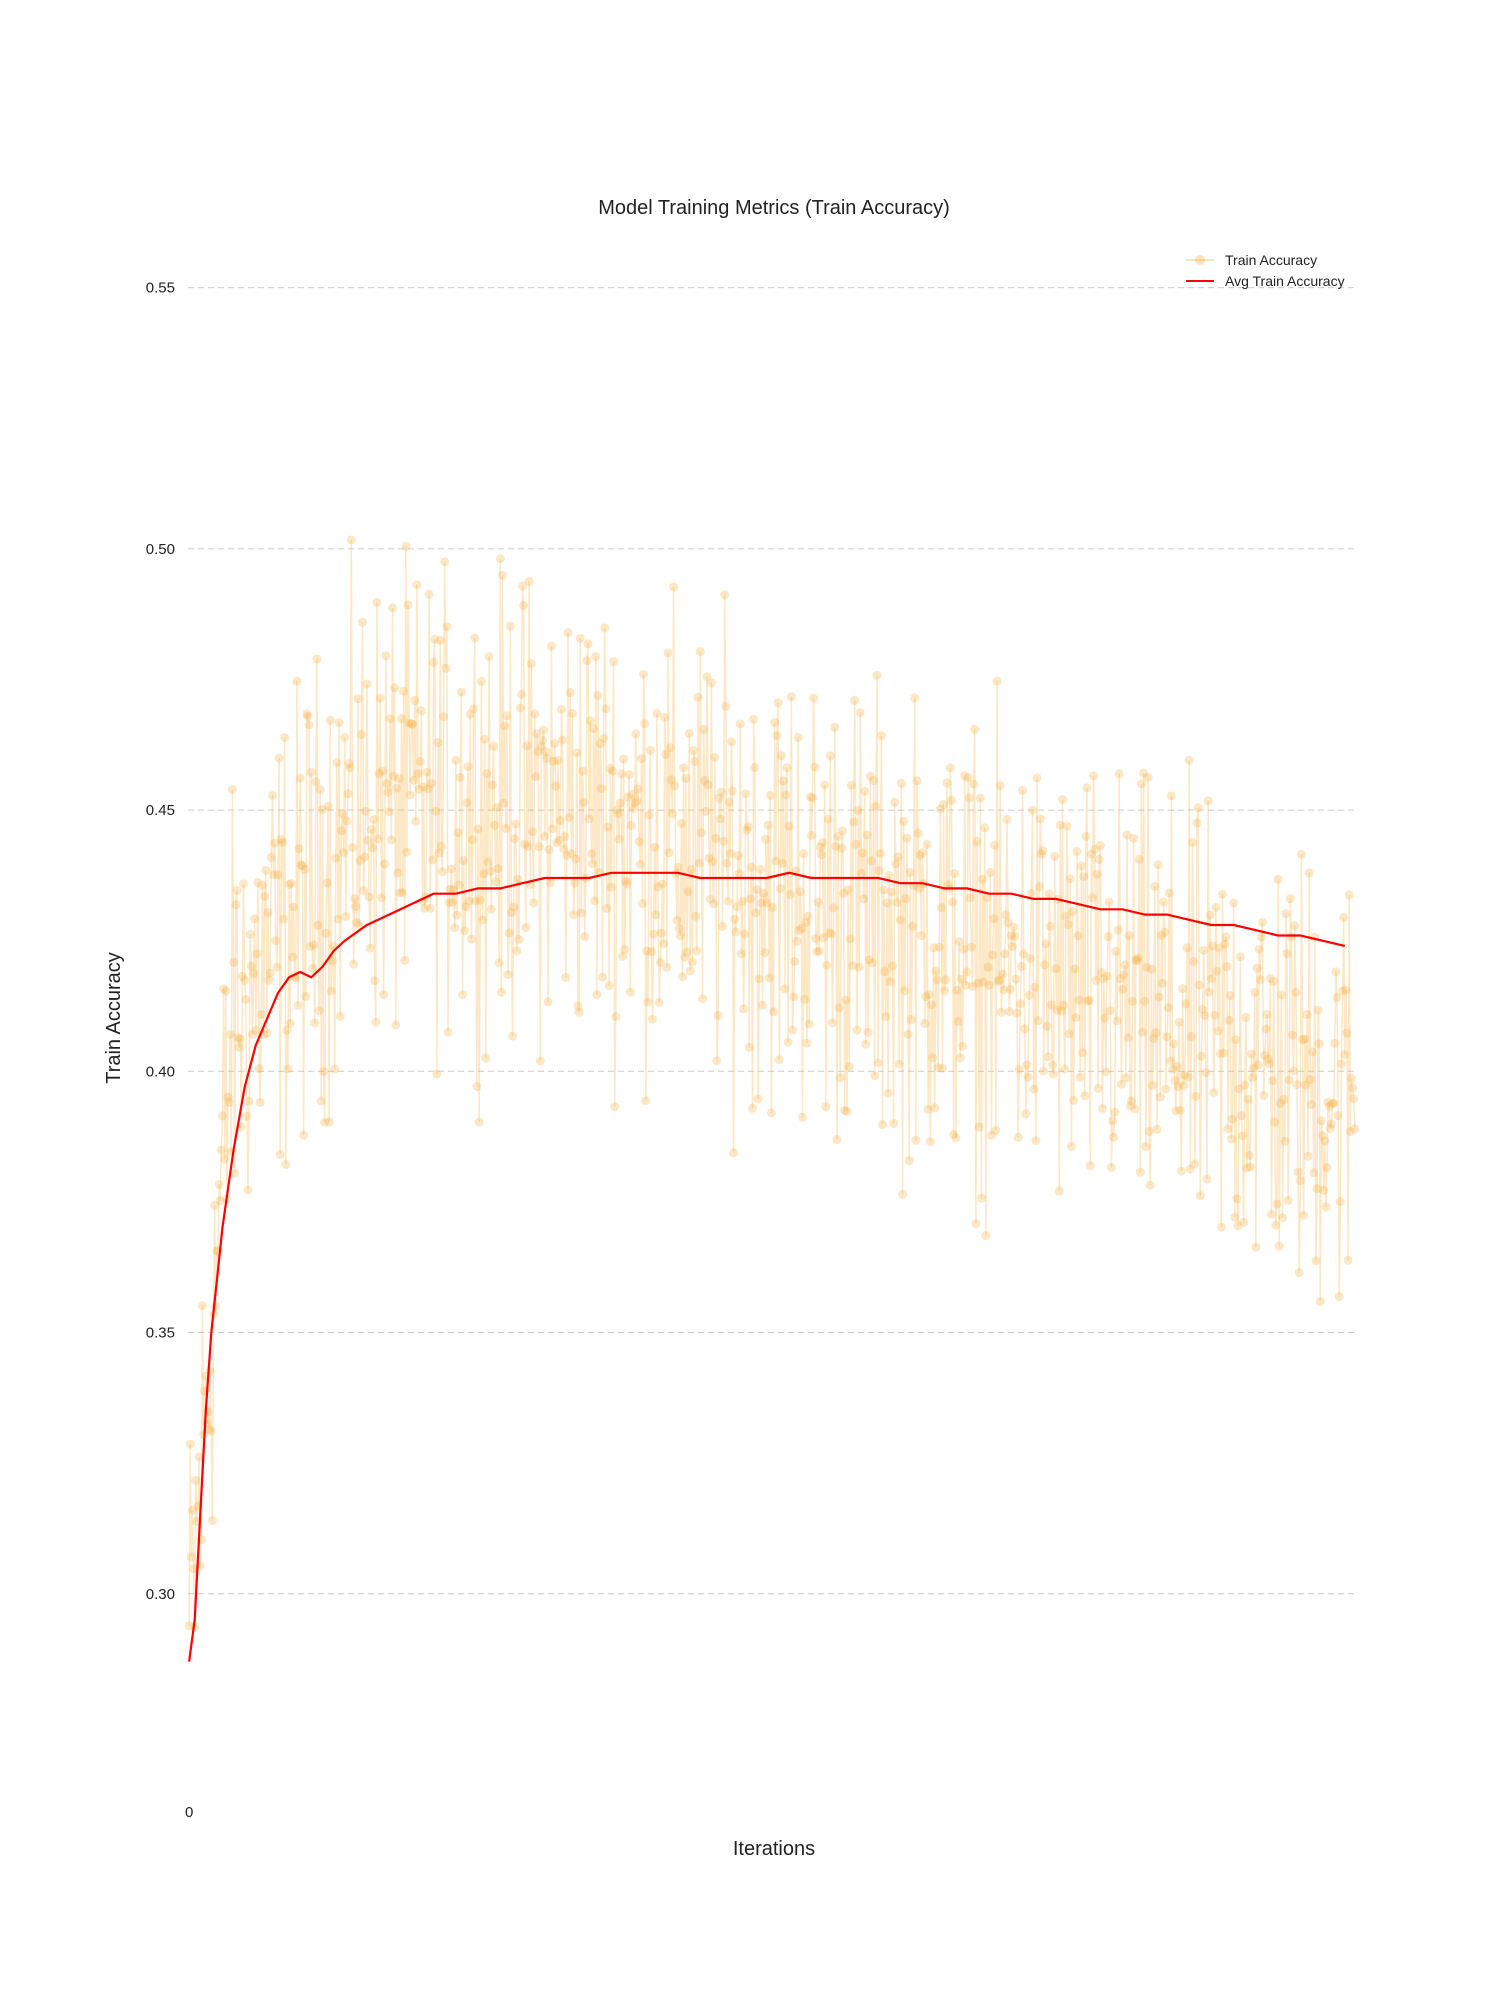 Image resolution: width=1500 pixels, height=2000 pixels. I want to click on y-tick-label: 0.35, so click(160, 1333).